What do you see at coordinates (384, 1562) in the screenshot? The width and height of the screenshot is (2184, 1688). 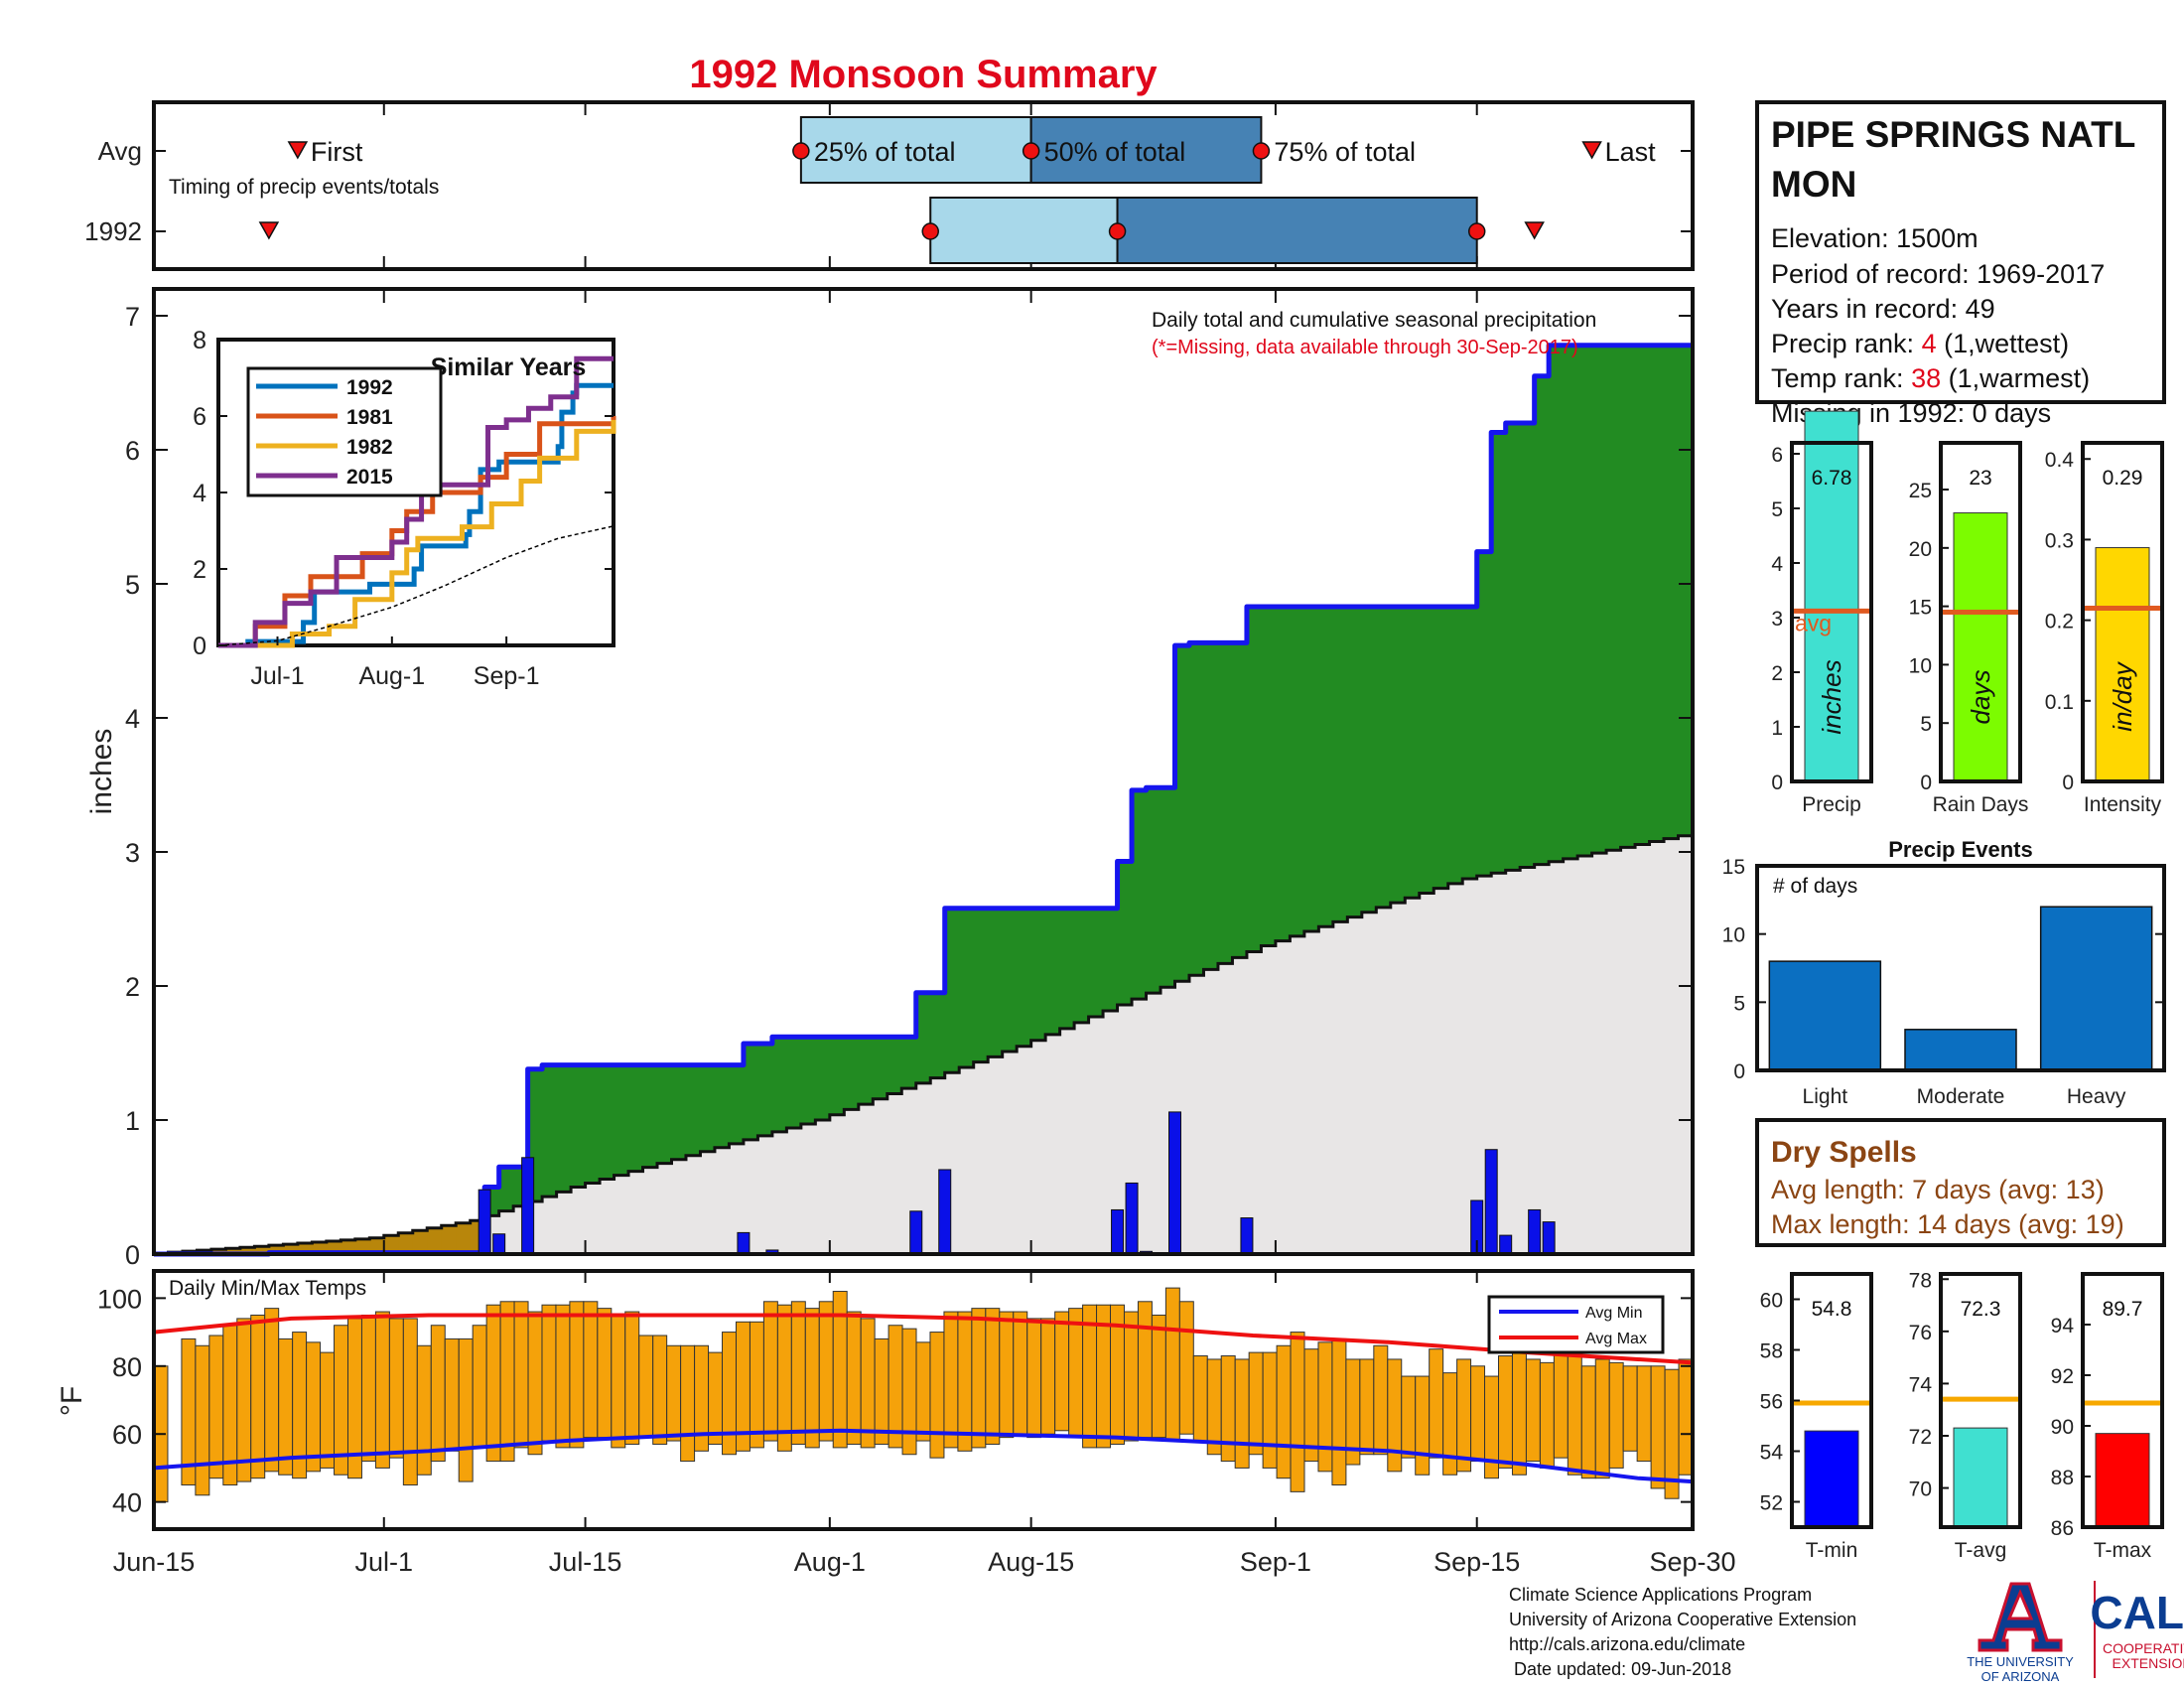 I see `x-tick-label: Jul-1` at bounding box center [384, 1562].